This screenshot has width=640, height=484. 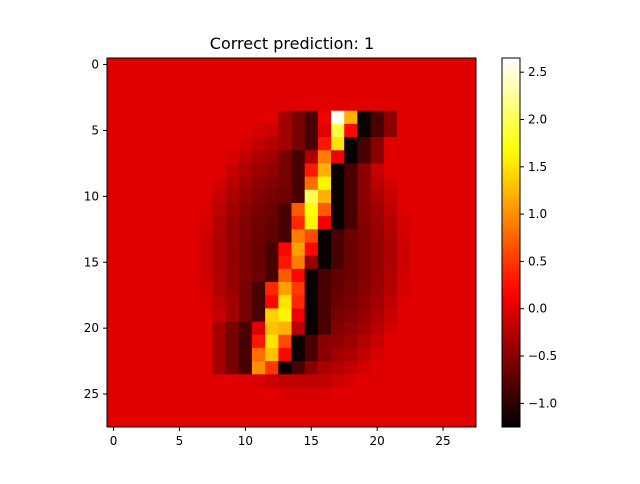 I want to click on x-tick-label: 0, so click(x=114, y=441).